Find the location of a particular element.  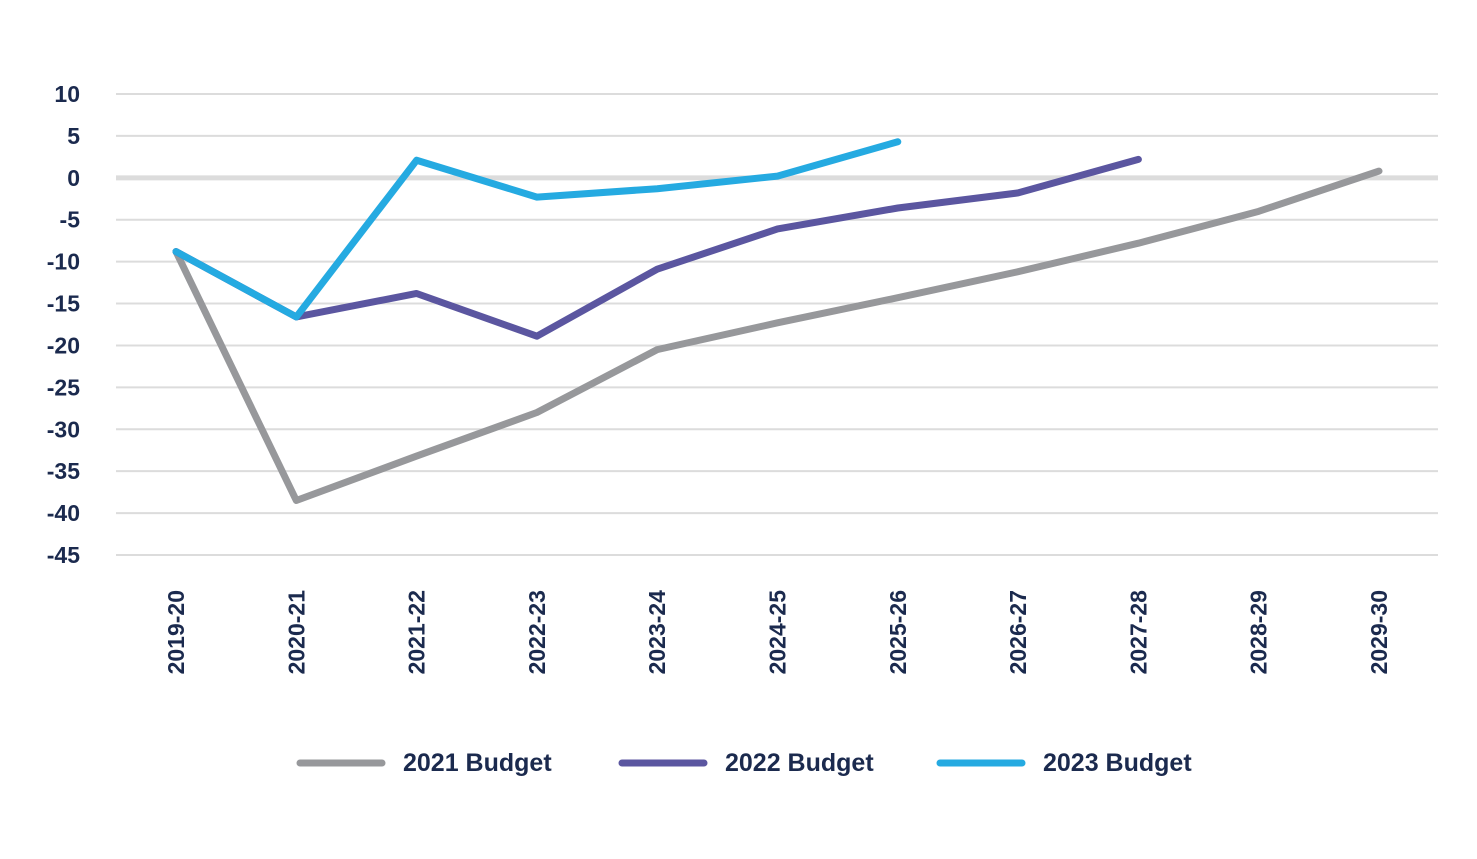

x-tick-label: 2026-27 is located at coordinates (1018, 632).